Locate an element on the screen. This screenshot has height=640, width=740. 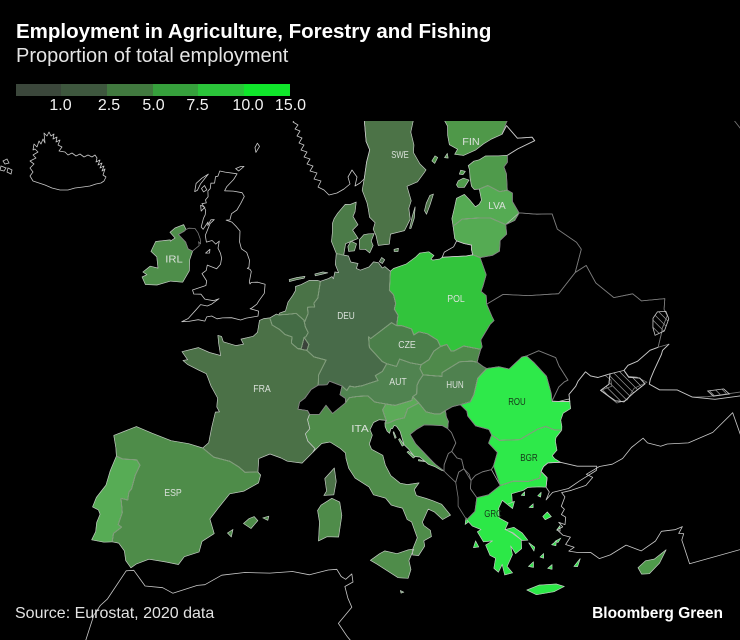
svg-text: FIN is located at coordinates (471, 142).